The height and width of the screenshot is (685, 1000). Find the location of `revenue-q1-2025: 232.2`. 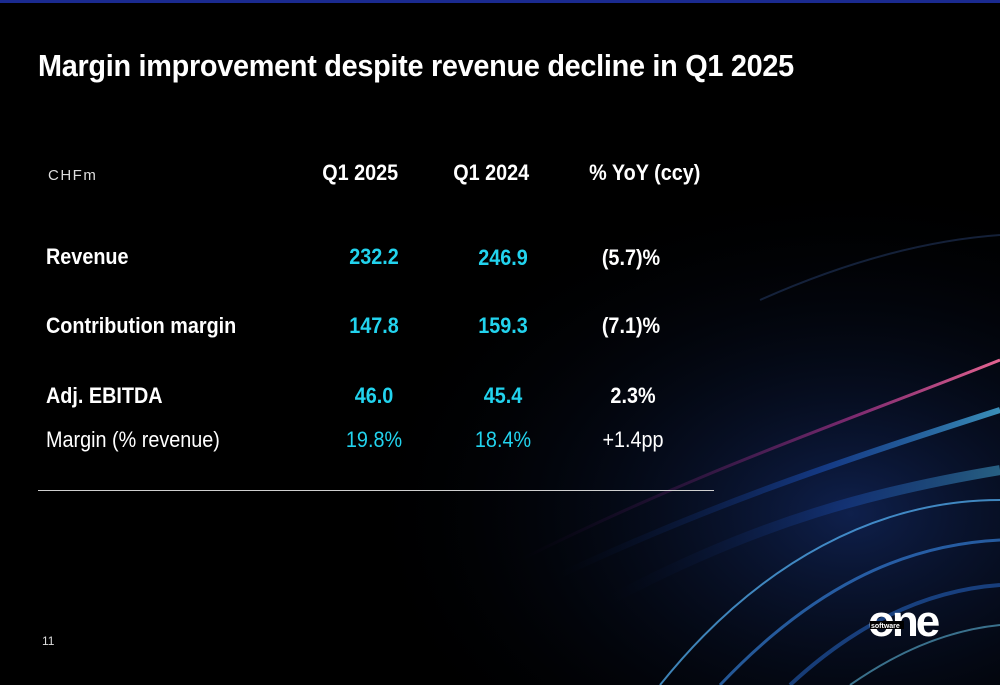

revenue-q1-2025: 232.2 is located at coordinates (374, 256).